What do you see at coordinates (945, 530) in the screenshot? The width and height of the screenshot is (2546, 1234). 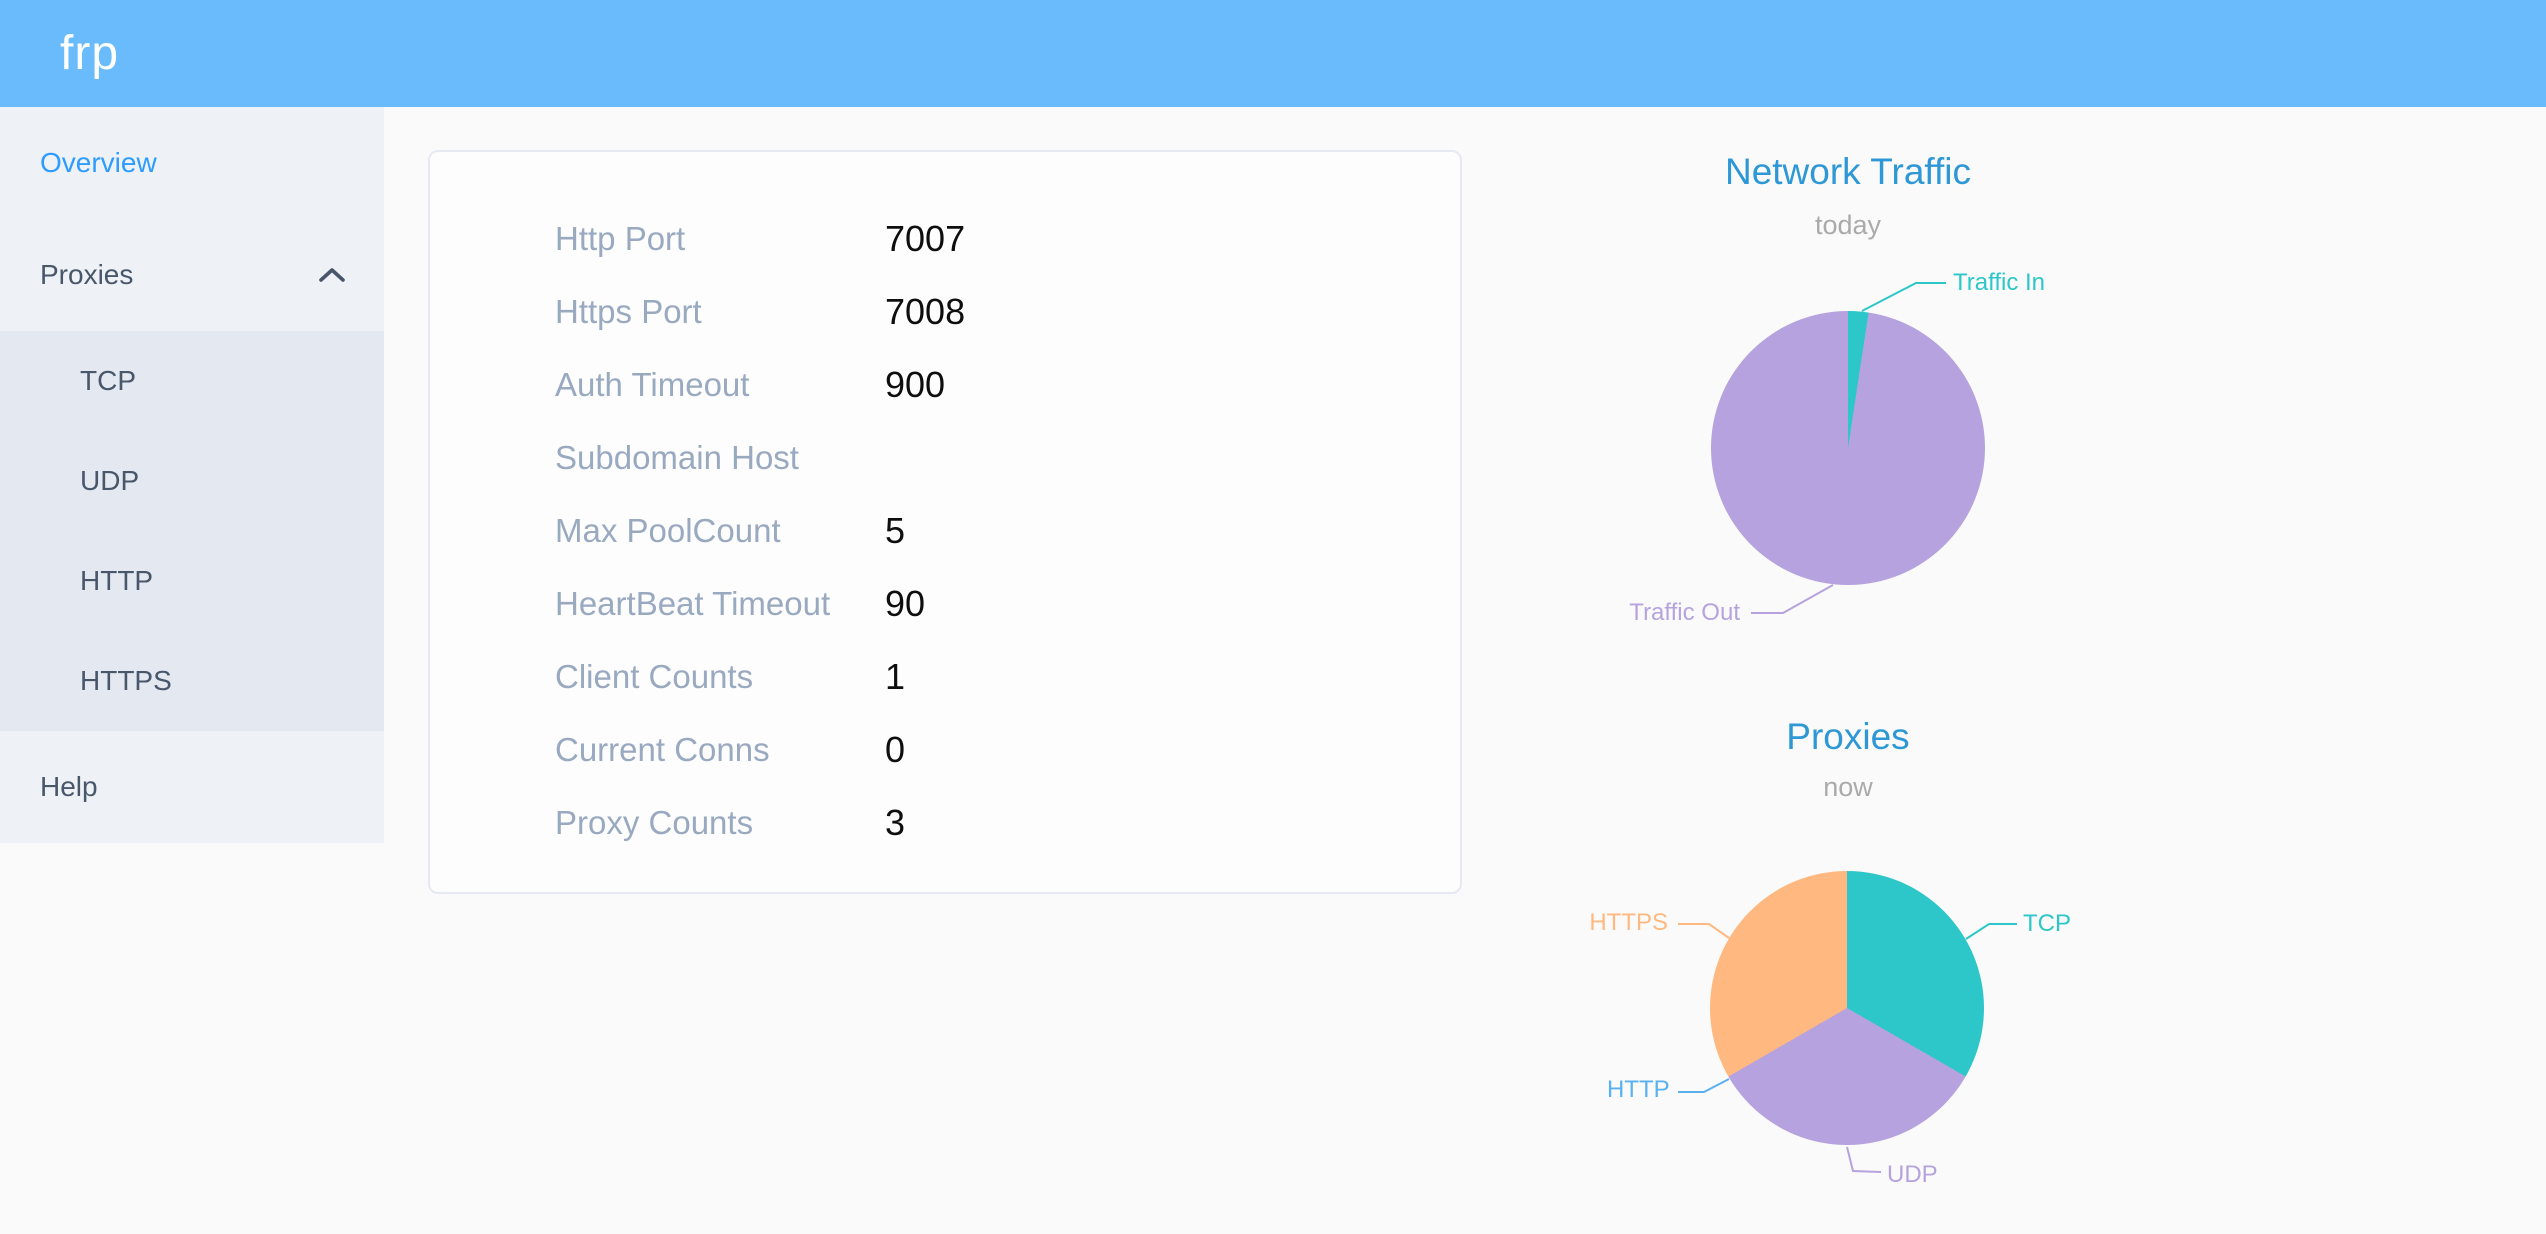 I see `info-row-max-poolcount: Max PoolCount 5` at bounding box center [945, 530].